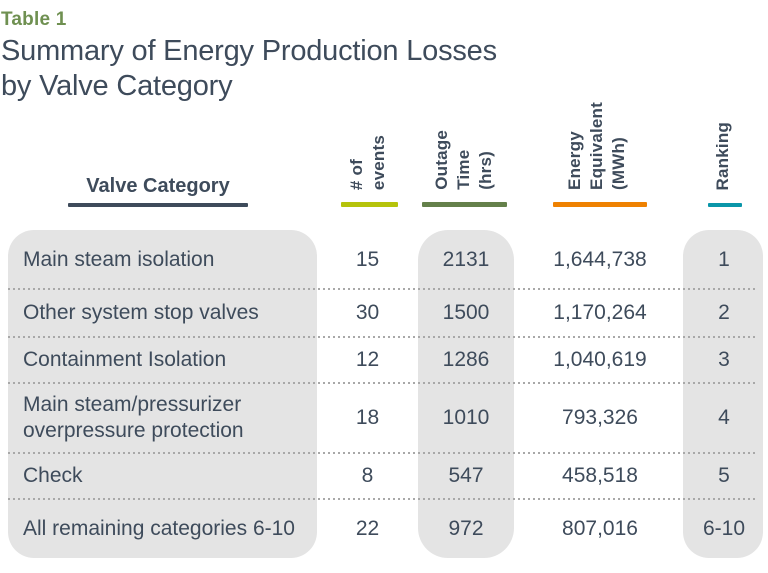 This screenshot has width=768, height=573. Describe the element at coordinates (141, 312) in the screenshot. I see `category-cell: Other system stop valves` at that location.